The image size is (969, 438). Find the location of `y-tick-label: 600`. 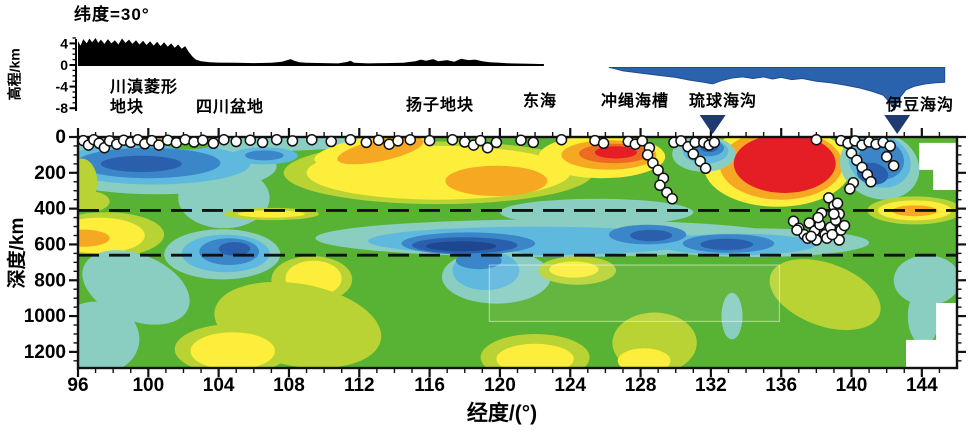

y-tick-label: 600 is located at coordinates (50, 244).